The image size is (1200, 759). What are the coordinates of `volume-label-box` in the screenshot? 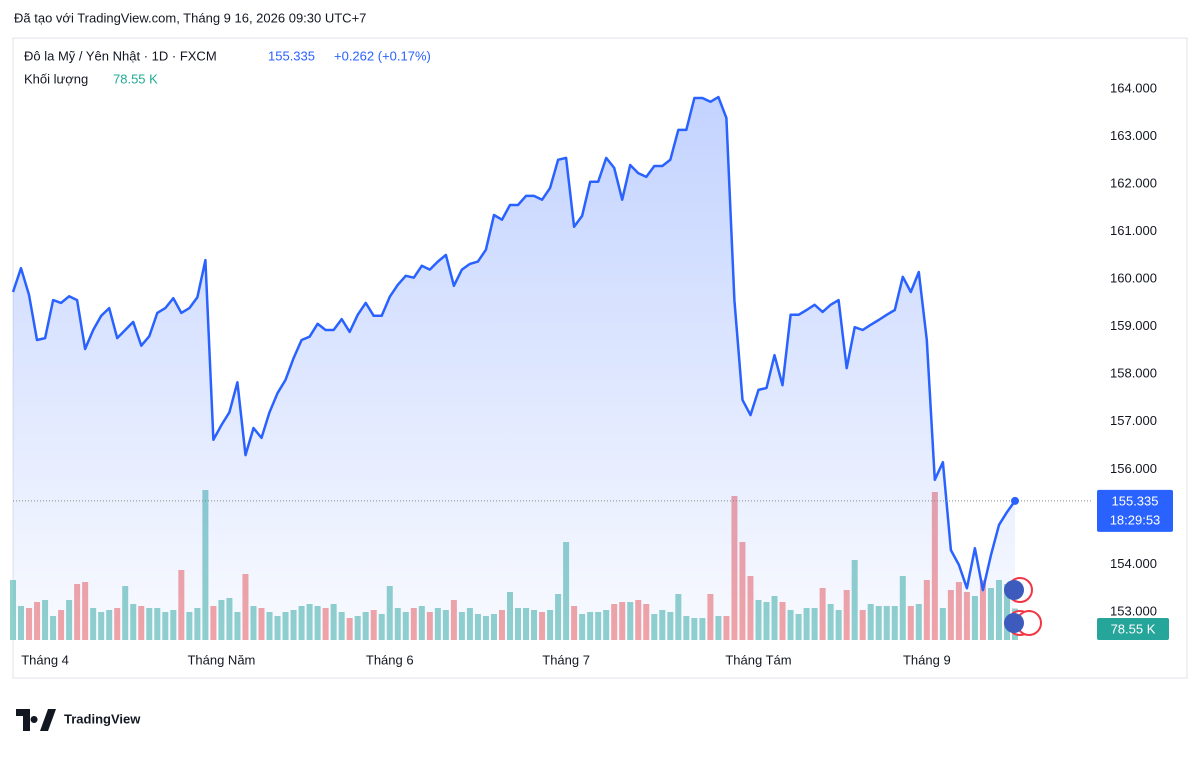 It's located at (1133, 629).